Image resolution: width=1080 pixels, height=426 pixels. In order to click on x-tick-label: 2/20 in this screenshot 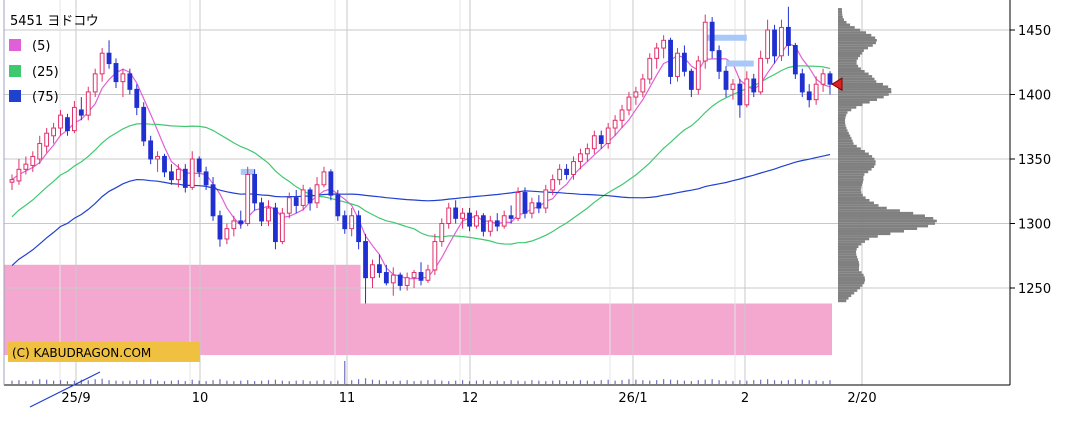, I will do `click(861, 398)`.